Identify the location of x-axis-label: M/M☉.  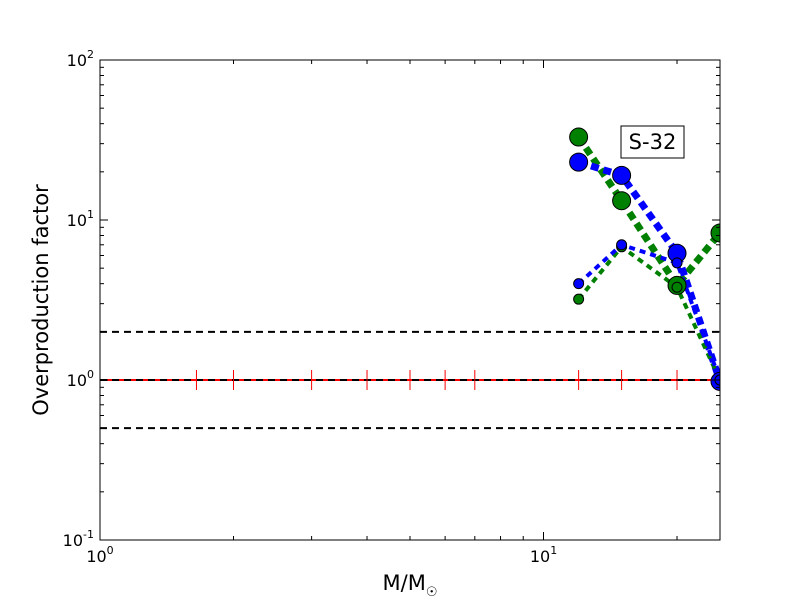
(410, 585).